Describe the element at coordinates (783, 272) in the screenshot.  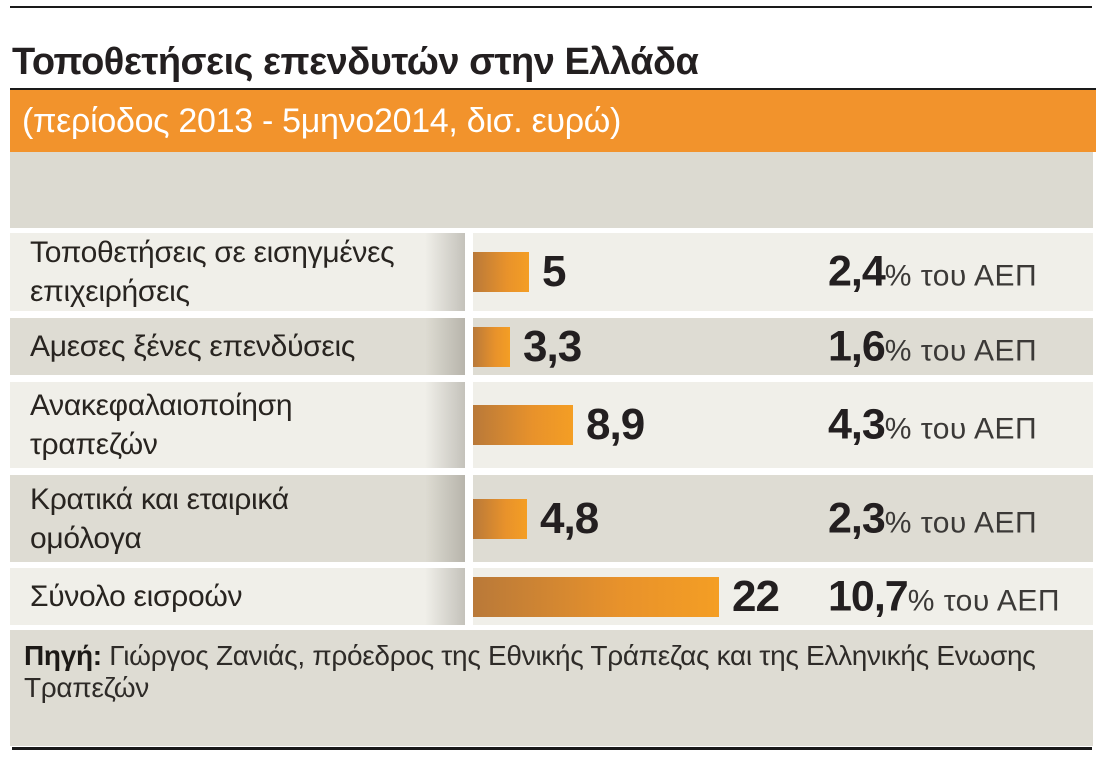
I see `row-bar-area: 5 2,4% του ΑΕΠ` at that location.